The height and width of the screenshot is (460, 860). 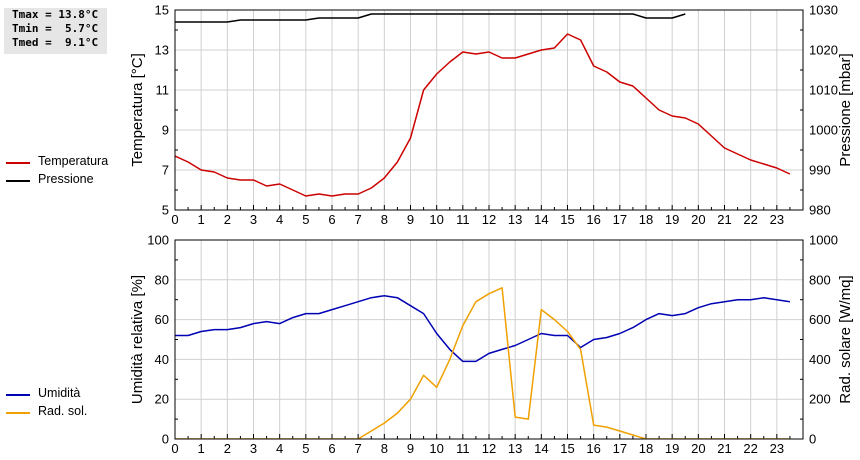 What do you see at coordinates (137, 339) in the screenshot?
I see `y-axis-label: Umidità relativa [%]` at bounding box center [137, 339].